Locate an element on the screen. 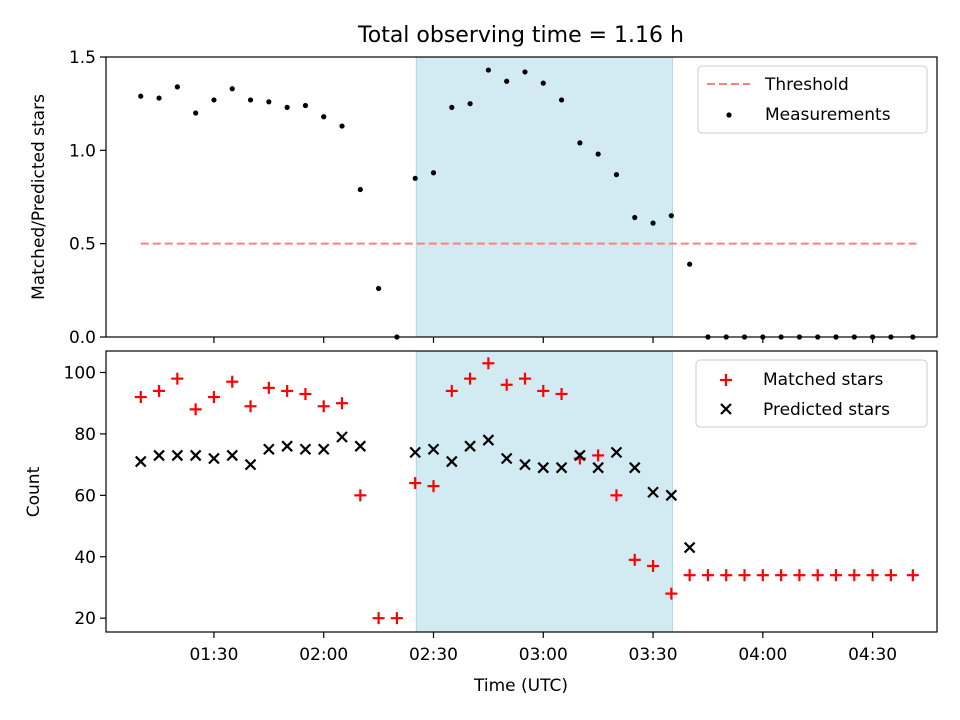 The width and height of the screenshot is (960, 720). ratio-legend: Threshold Measurements is located at coordinates (812, 99).